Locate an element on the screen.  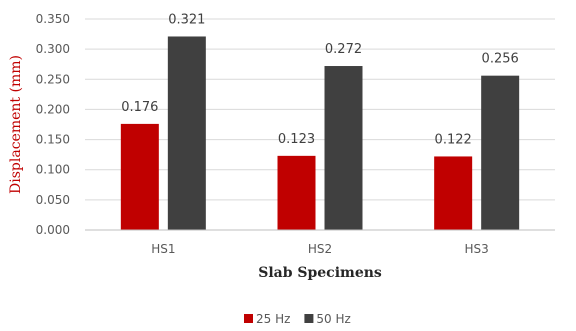
legend-label: 50 Hz is located at coordinates (333, 319).